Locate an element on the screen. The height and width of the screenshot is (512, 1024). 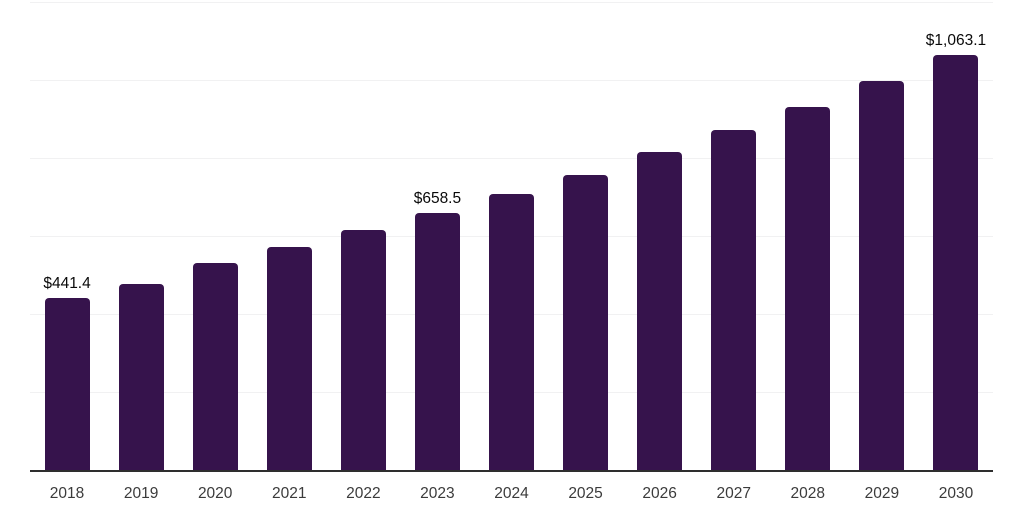
data-label-2023: $658.5 is located at coordinates (437, 199).